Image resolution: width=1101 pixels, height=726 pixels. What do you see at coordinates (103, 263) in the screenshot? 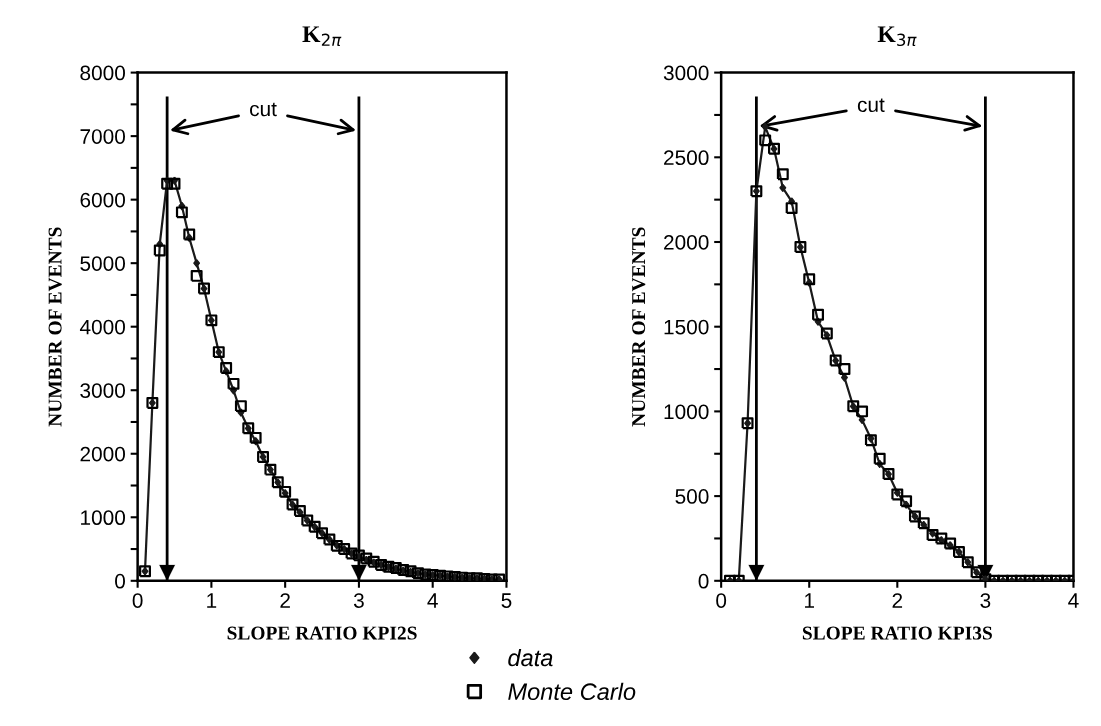
I see `y-tick-label: 5000` at bounding box center [103, 263].